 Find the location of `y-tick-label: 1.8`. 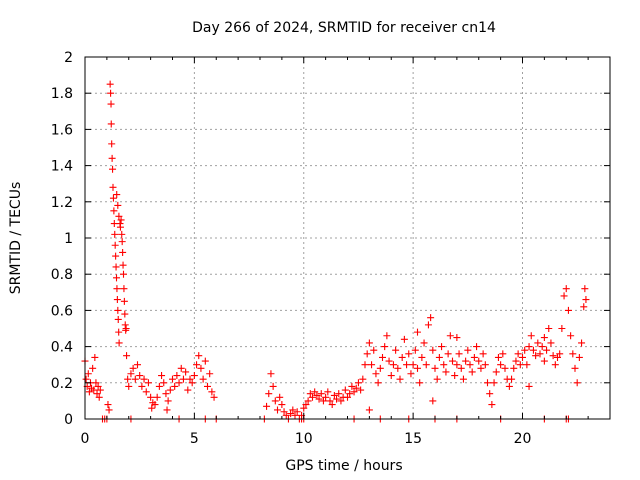

y-tick-label: 1.8 is located at coordinates (62, 94).